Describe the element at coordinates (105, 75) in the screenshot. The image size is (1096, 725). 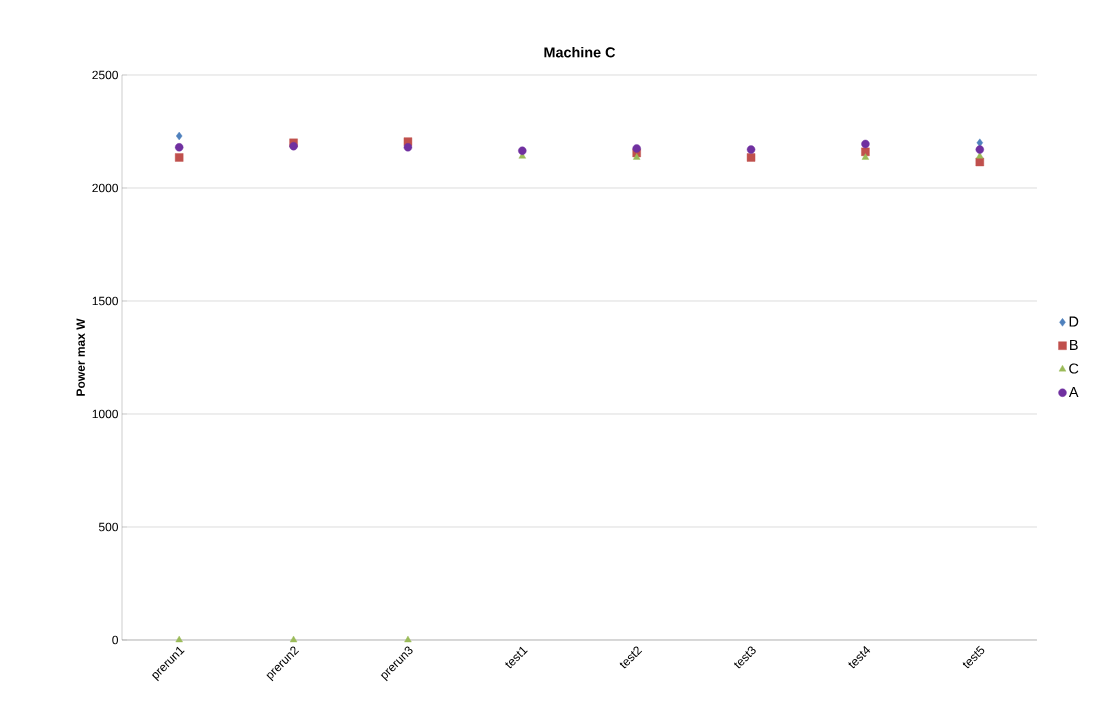
I see `y-tick-label: 2500` at that location.